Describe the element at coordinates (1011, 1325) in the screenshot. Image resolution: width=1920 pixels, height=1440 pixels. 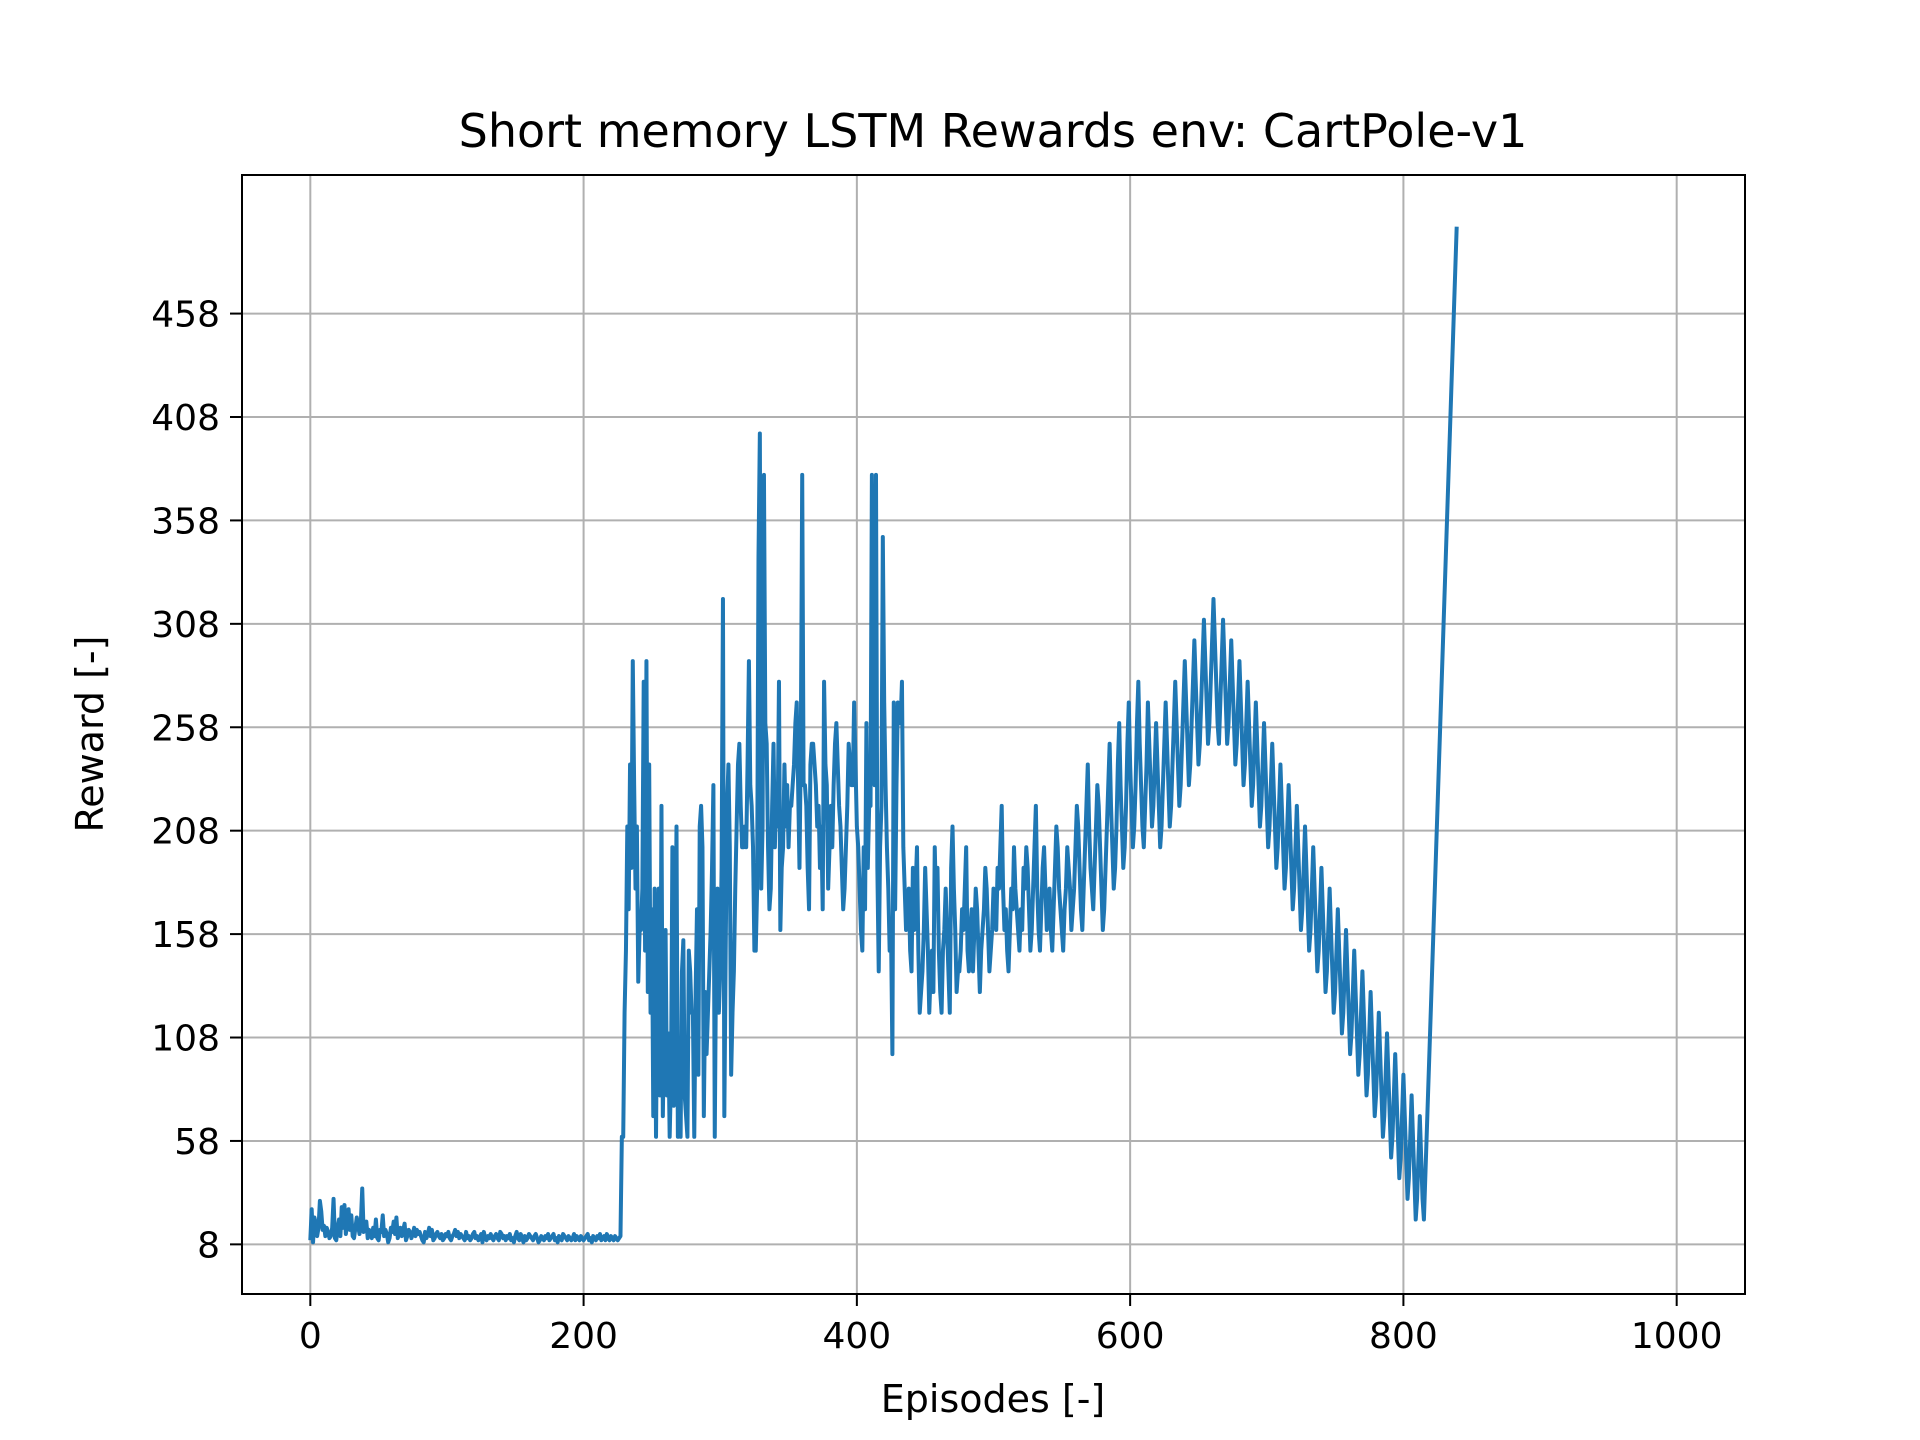
I see `x-axis-ticks: 0 200 400 600 800 1000` at that location.